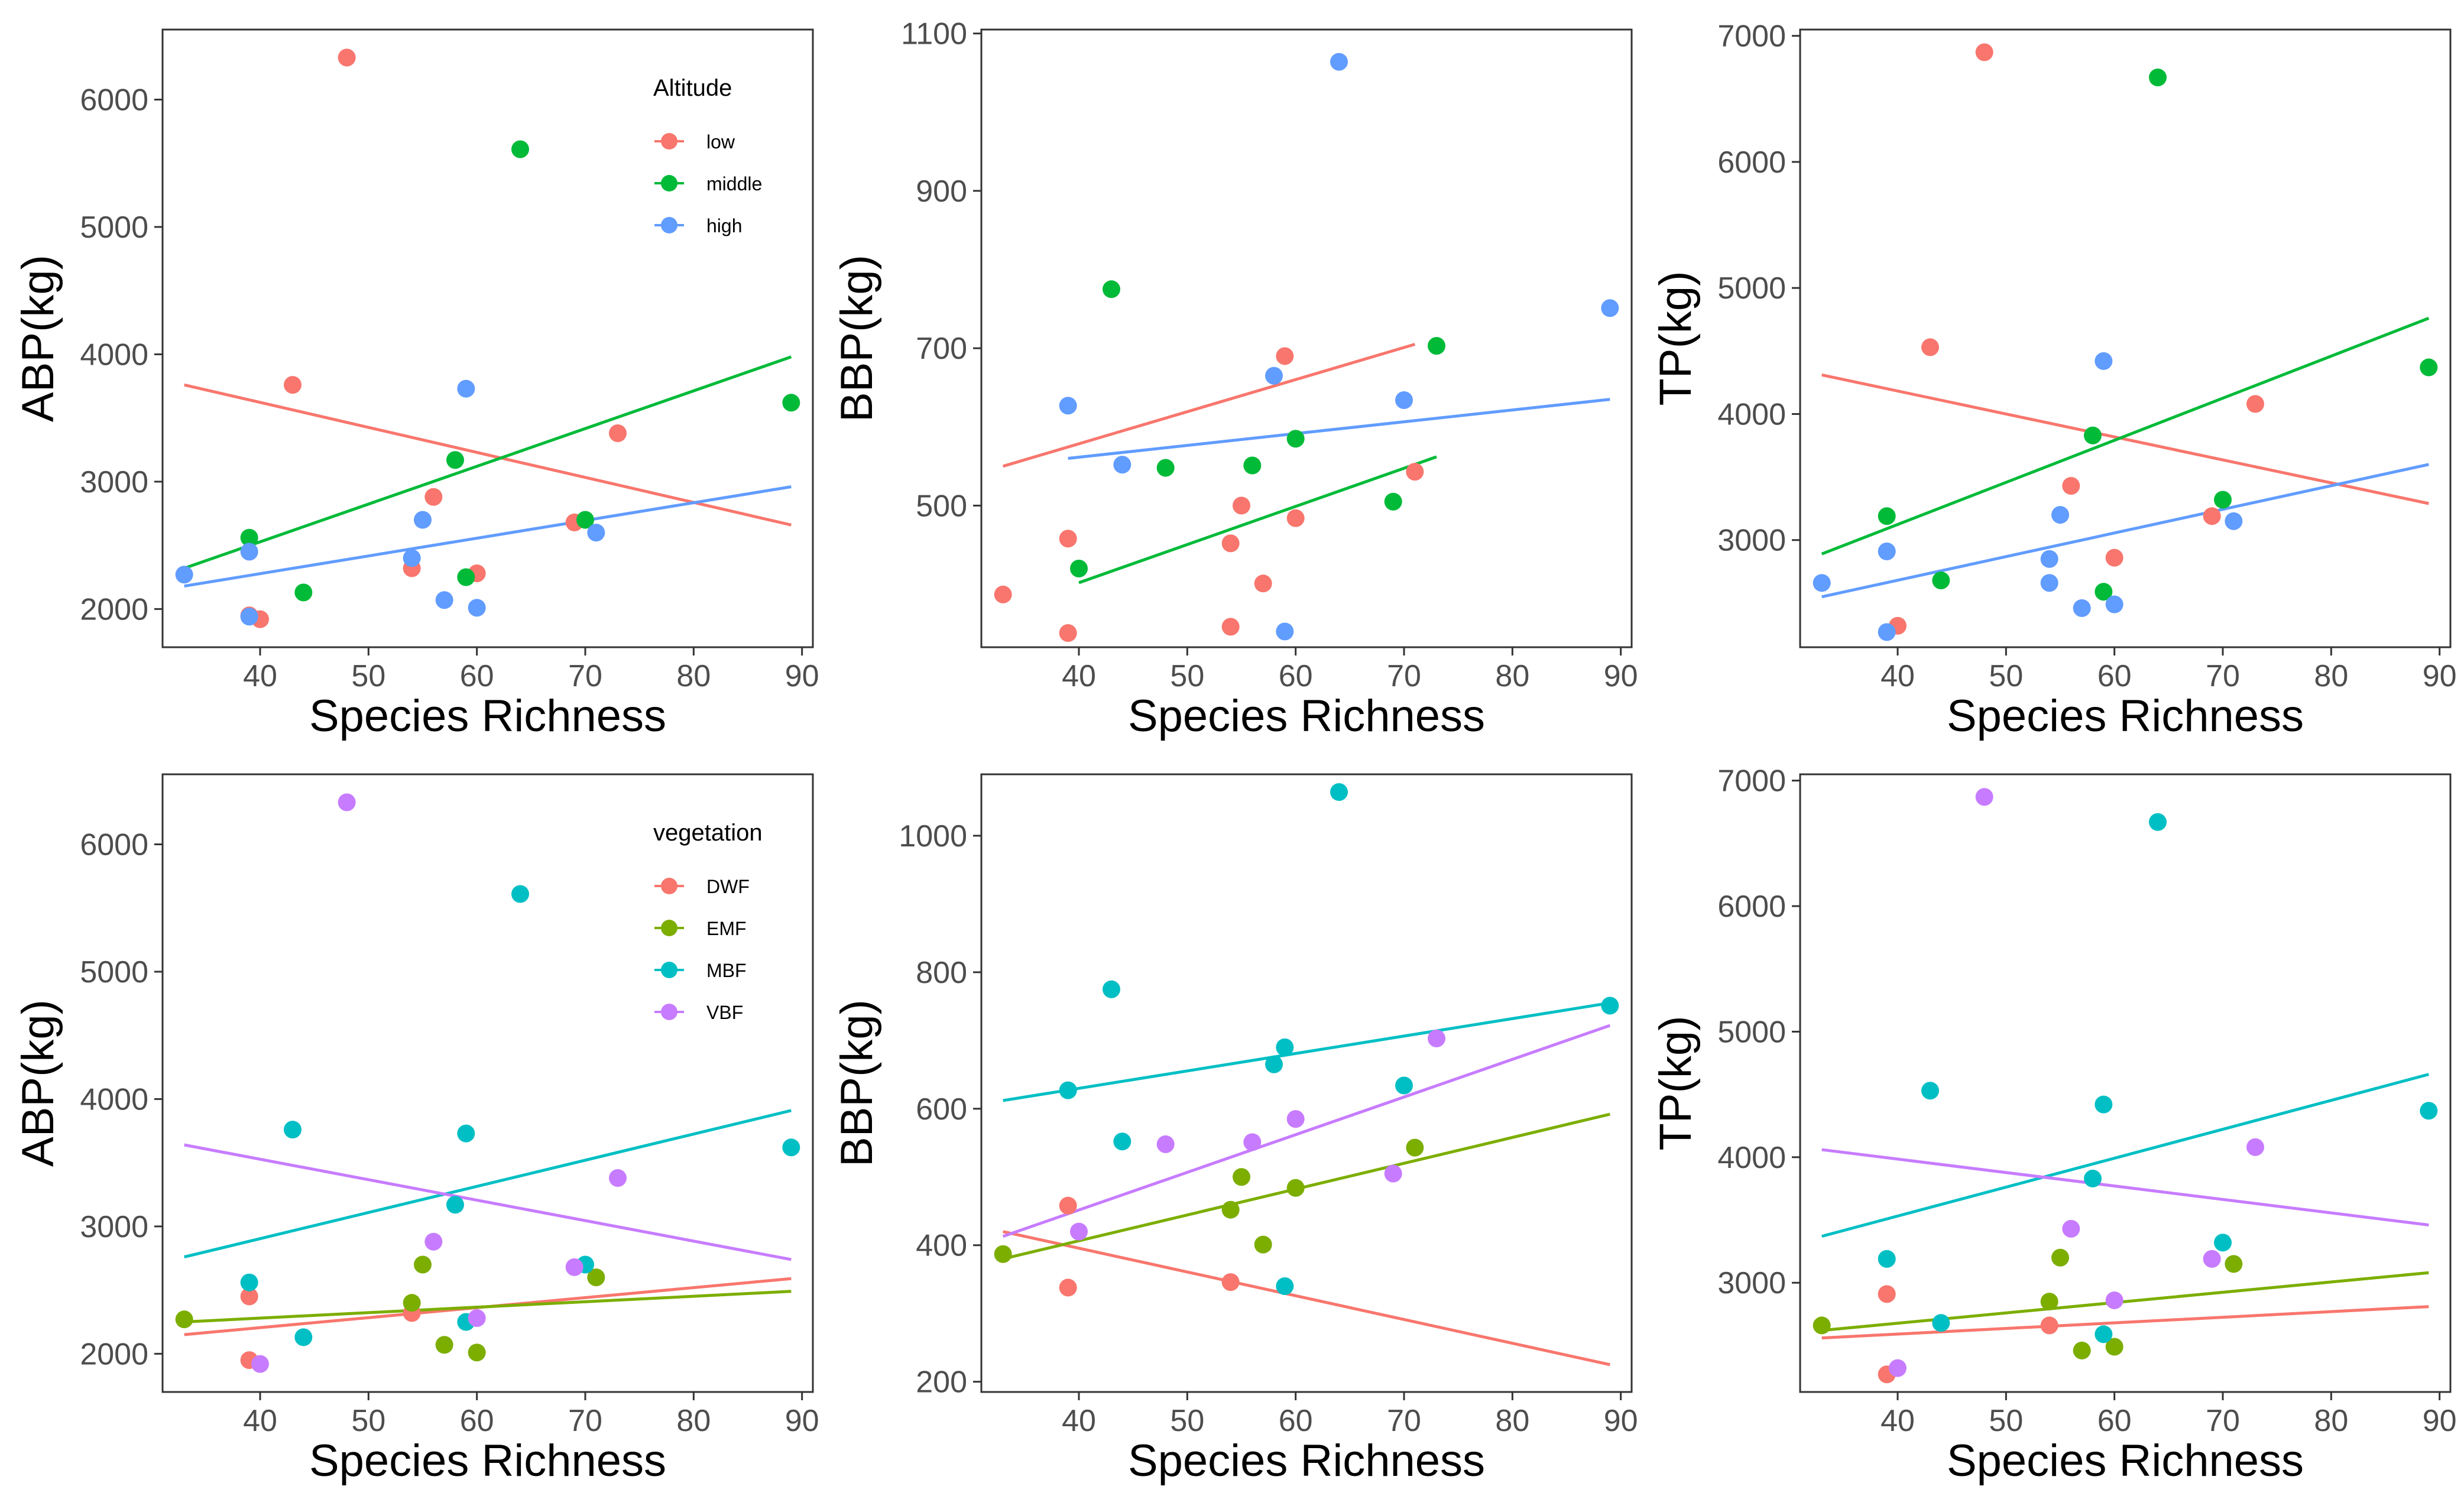 The image size is (2464, 1496). I want to click on legend-label-EMF: EMF, so click(726, 928).